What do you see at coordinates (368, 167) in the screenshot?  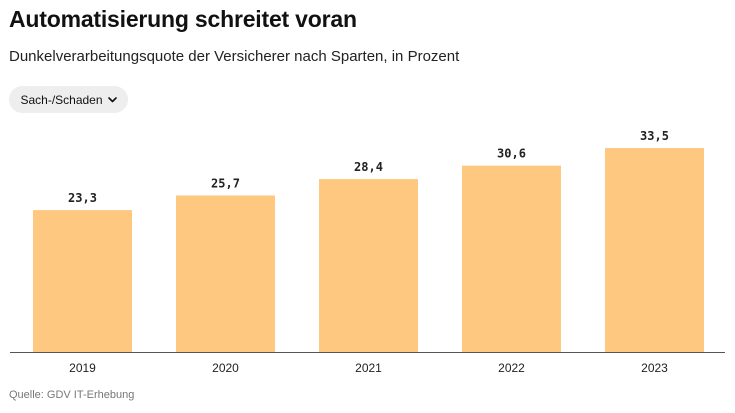 I see `data-label-2021: 28,4` at bounding box center [368, 167].